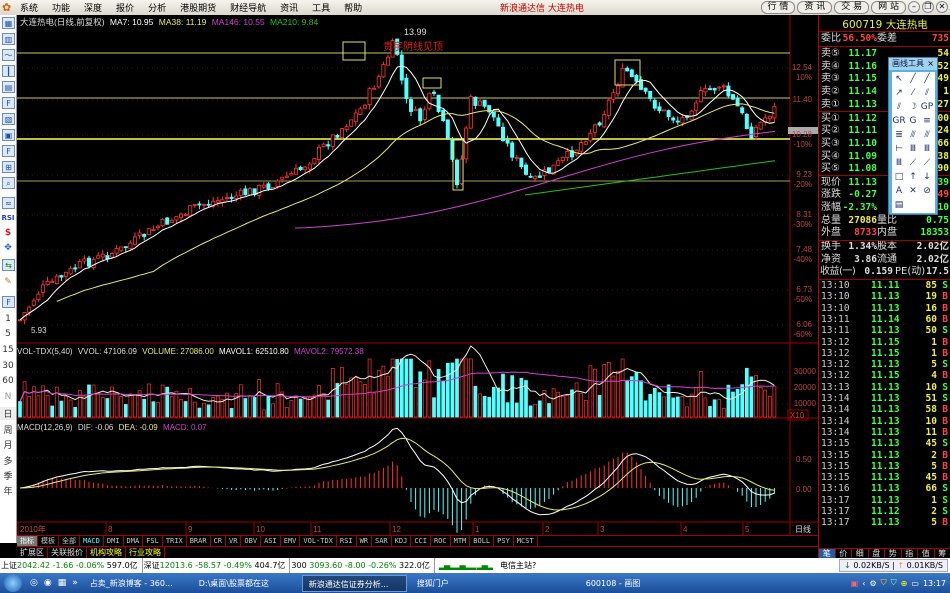 The height and width of the screenshot is (593, 950). Describe the element at coordinates (8, 233) in the screenshot. I see `dollar-icon: $` at that location.